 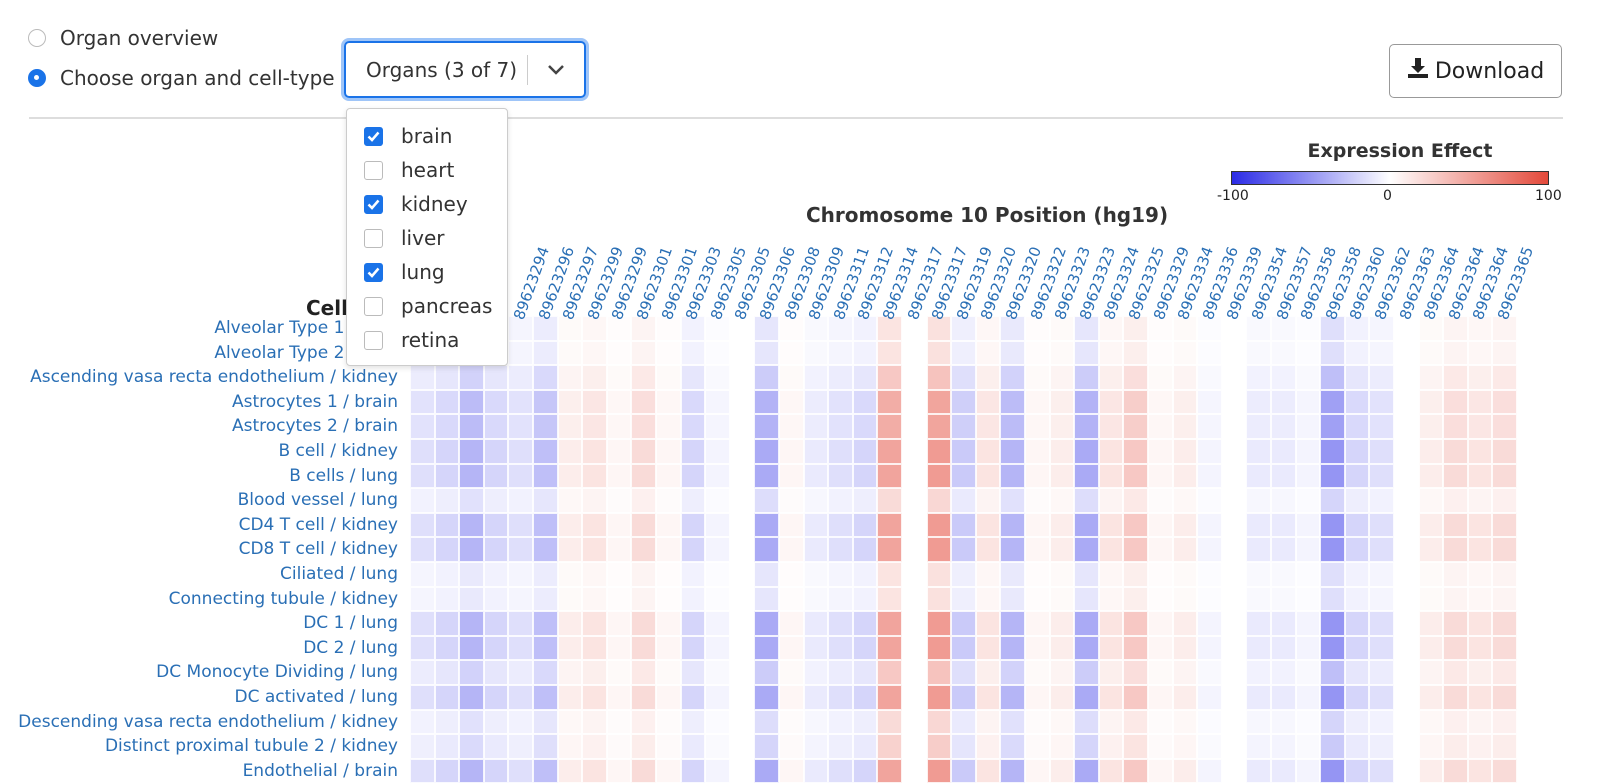 What do you see at coordinates (251, 746) in the screenshot?
I see `row-label: Distinct proximal tubule 2 / kidney` at bounding box center [251, 746].